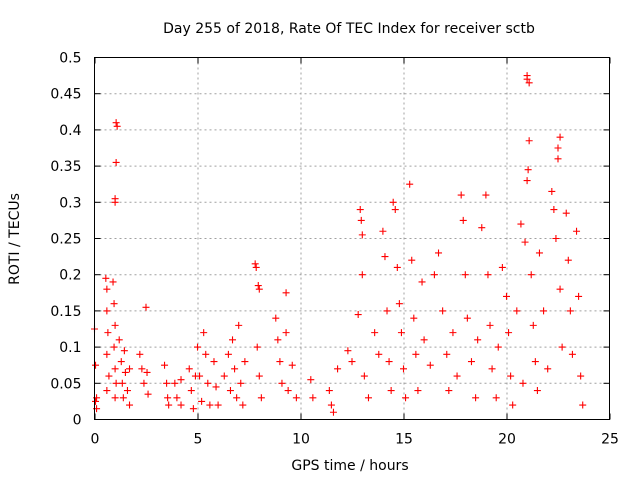 This screenshot has width=640, height=480. Describe the element at coordinates (70, 348) in the screenshot. I see `y-tick-label: 0.1` at that location.